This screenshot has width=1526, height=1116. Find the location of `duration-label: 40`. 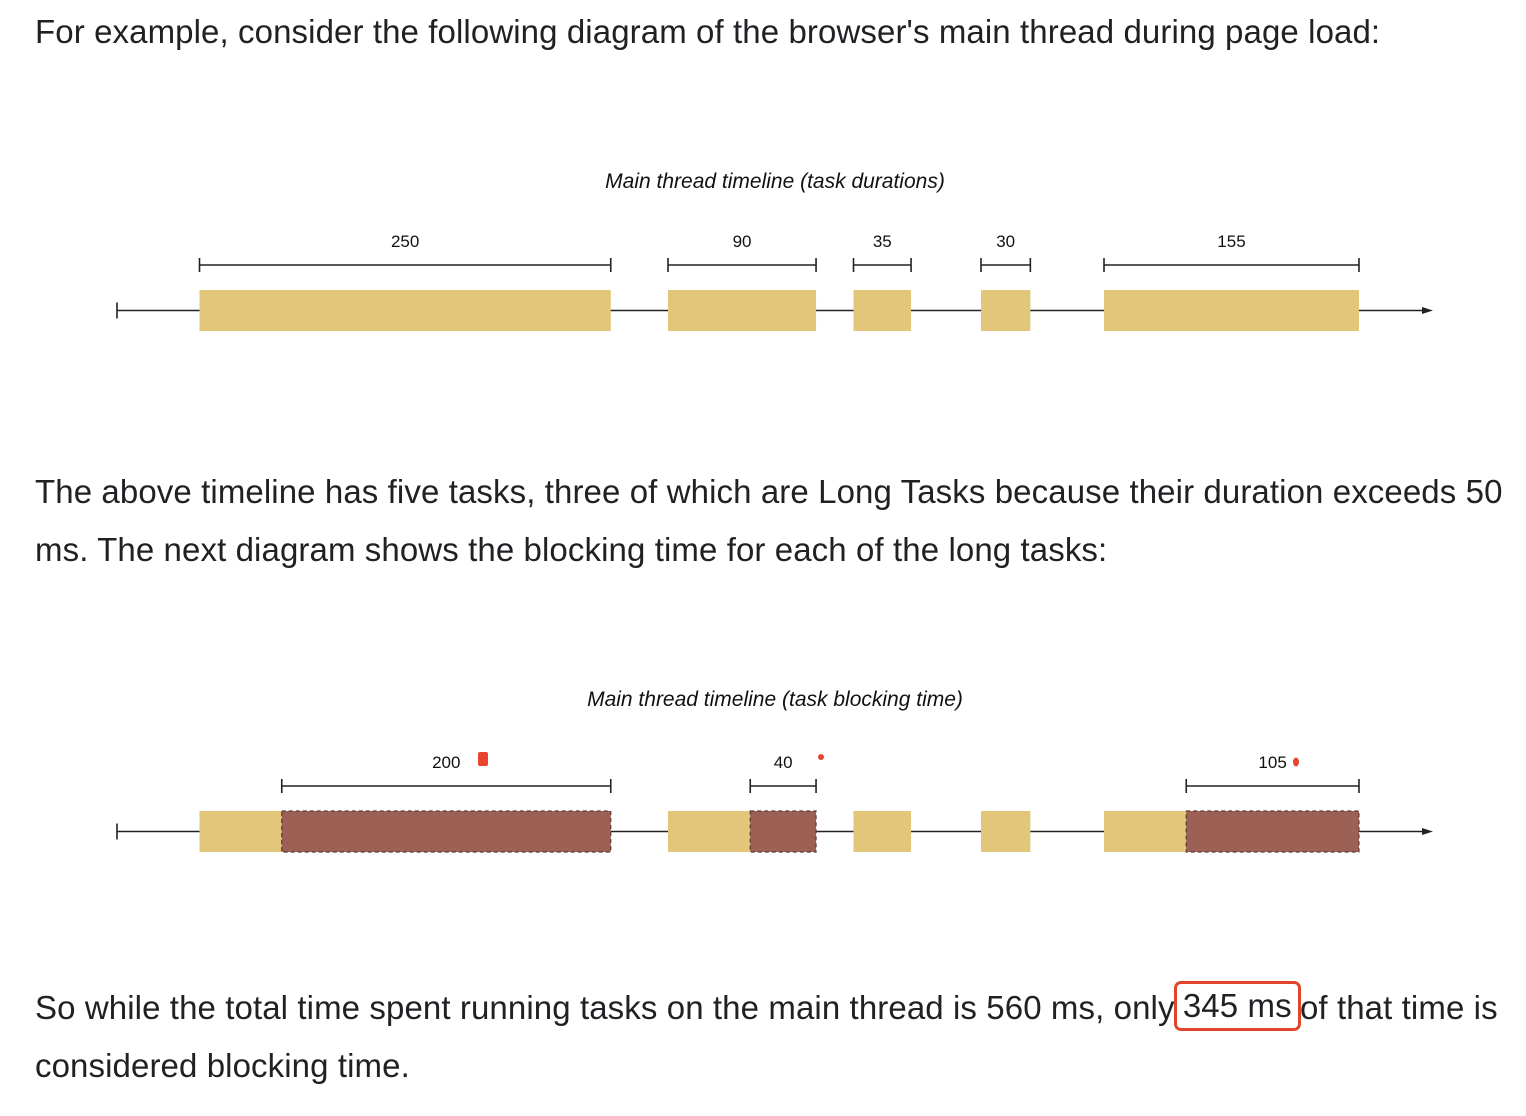

duration-label: 40 is located at coordinates (783, 762).